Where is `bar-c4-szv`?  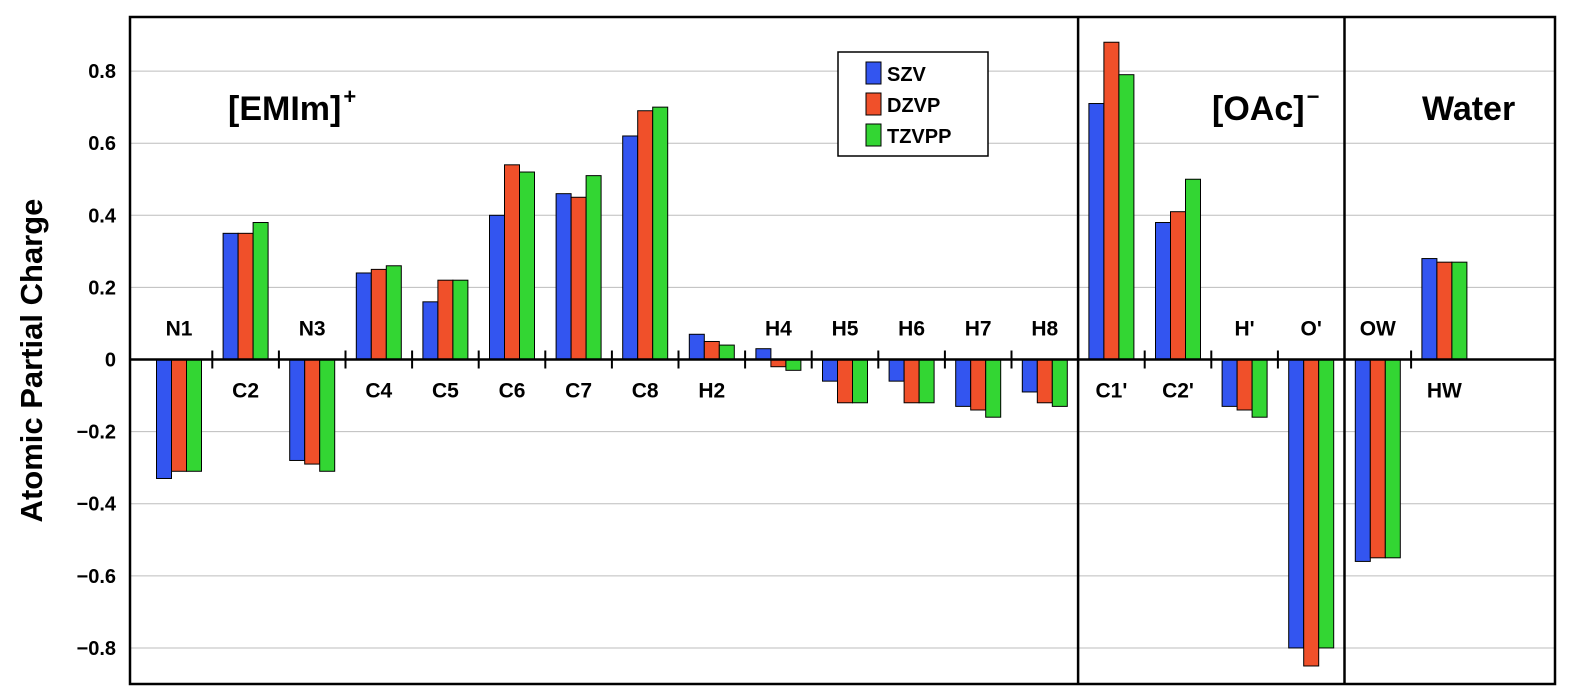
bar-c4-szv is located at coordinates (363, 316).